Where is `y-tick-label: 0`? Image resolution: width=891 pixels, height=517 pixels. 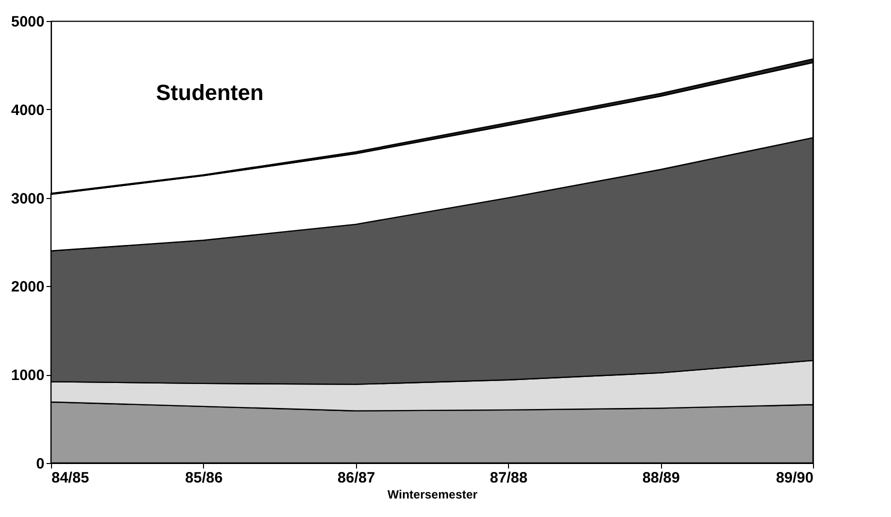 y-tick-label: 0 is located at coordinates (40, 464).